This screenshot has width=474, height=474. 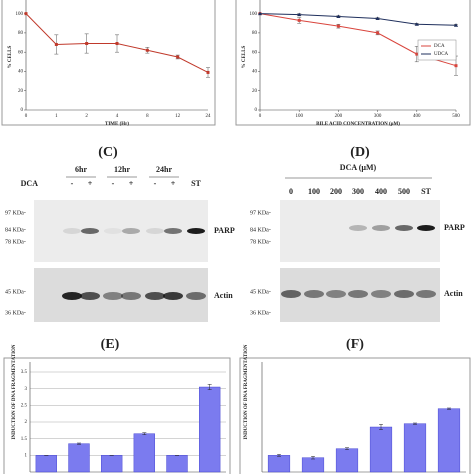 I want to click on x-tick-label: 200, so click(x=339, y=116).